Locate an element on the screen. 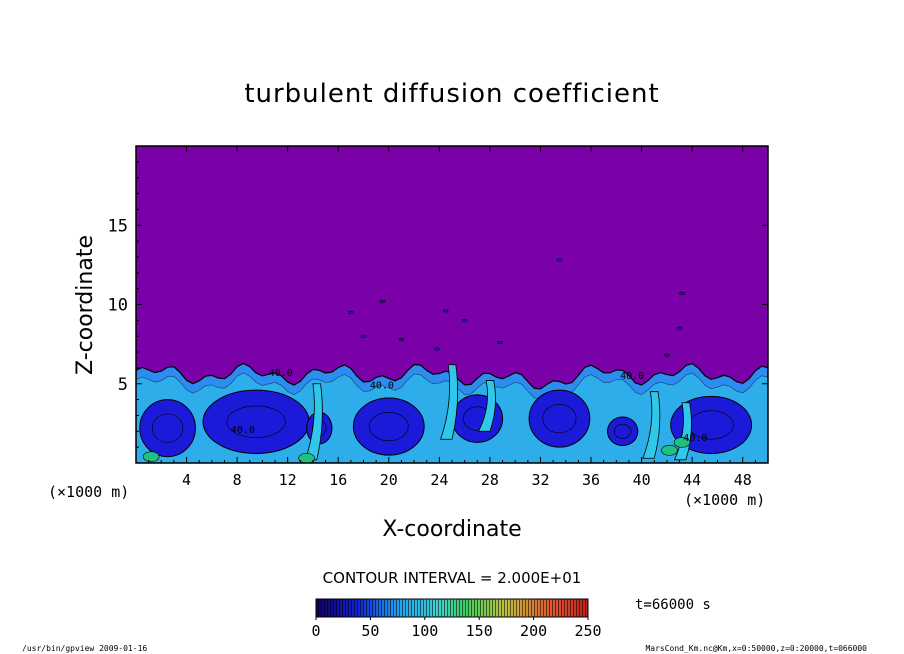 The width and height of the screenshot is (904, 654). time-label: t=66000 s is located at coordinates (673, 605).